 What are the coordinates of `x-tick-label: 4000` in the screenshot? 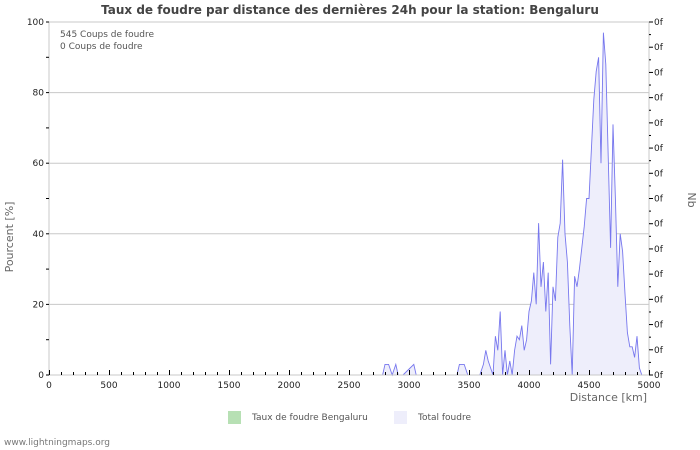 It's located at (529, 386).